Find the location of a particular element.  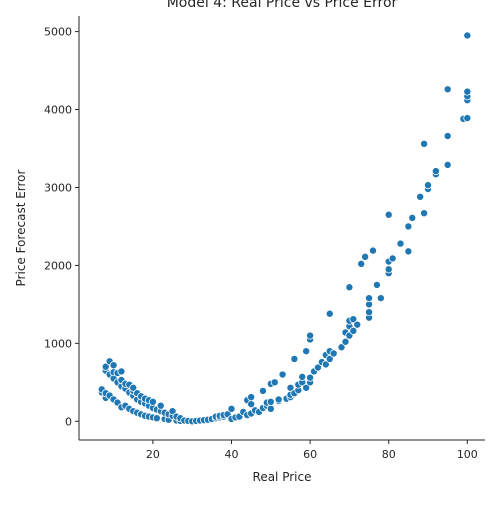

chart-title: Model 4: Real Price vs Price Error is located at coordinates (282, 5).